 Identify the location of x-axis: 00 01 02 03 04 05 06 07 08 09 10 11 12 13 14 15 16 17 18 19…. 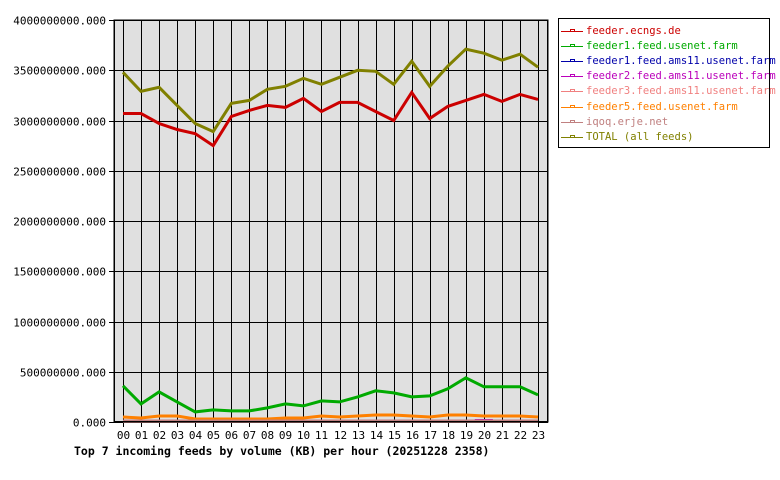
(331, 435).